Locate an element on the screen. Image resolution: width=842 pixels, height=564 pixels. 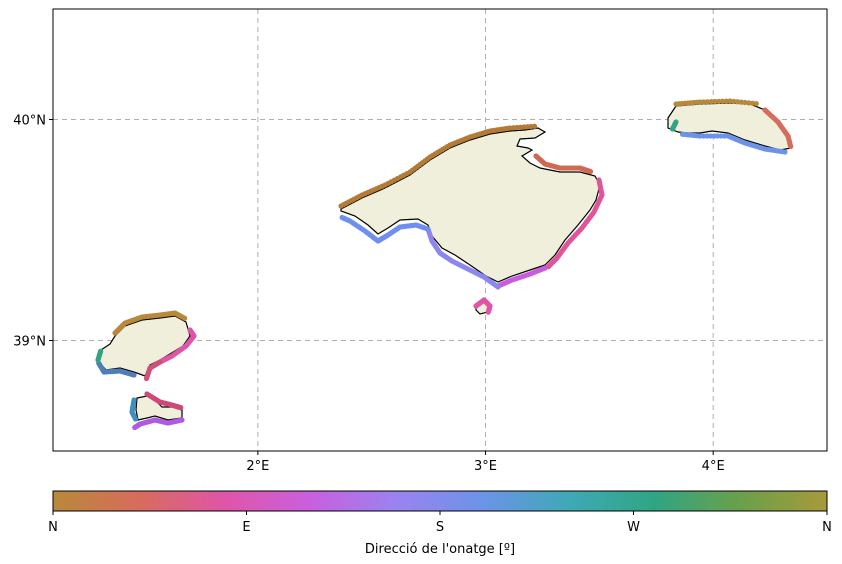
lon-tick-label: 2°E is located at coordinates (257, 466).